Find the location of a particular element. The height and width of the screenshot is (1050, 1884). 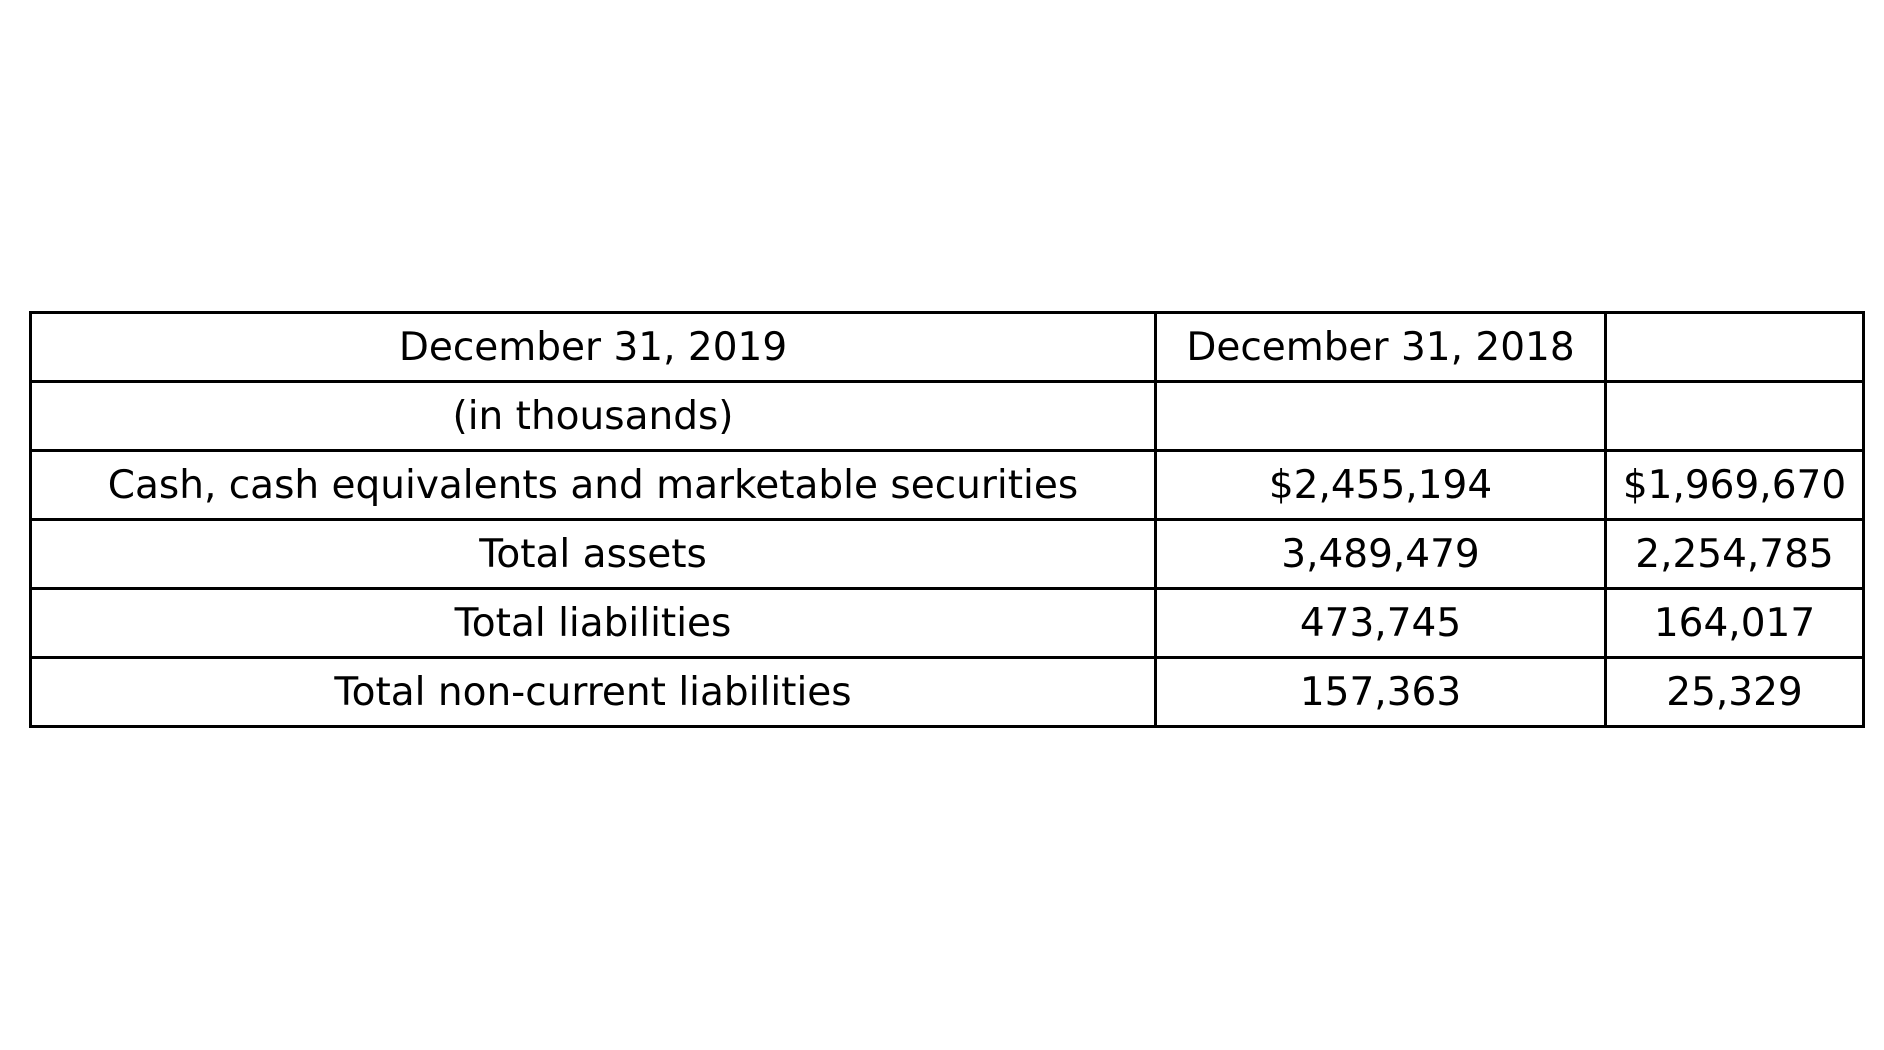

table-cell: 25,329 is located at coordinates (1734, 692).